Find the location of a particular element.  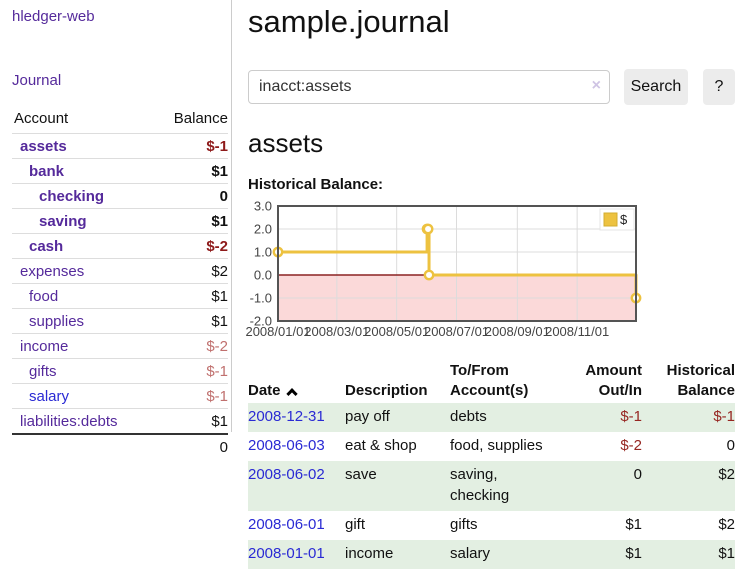

account-row: supplies $1 is located at coordinates (120, 321).